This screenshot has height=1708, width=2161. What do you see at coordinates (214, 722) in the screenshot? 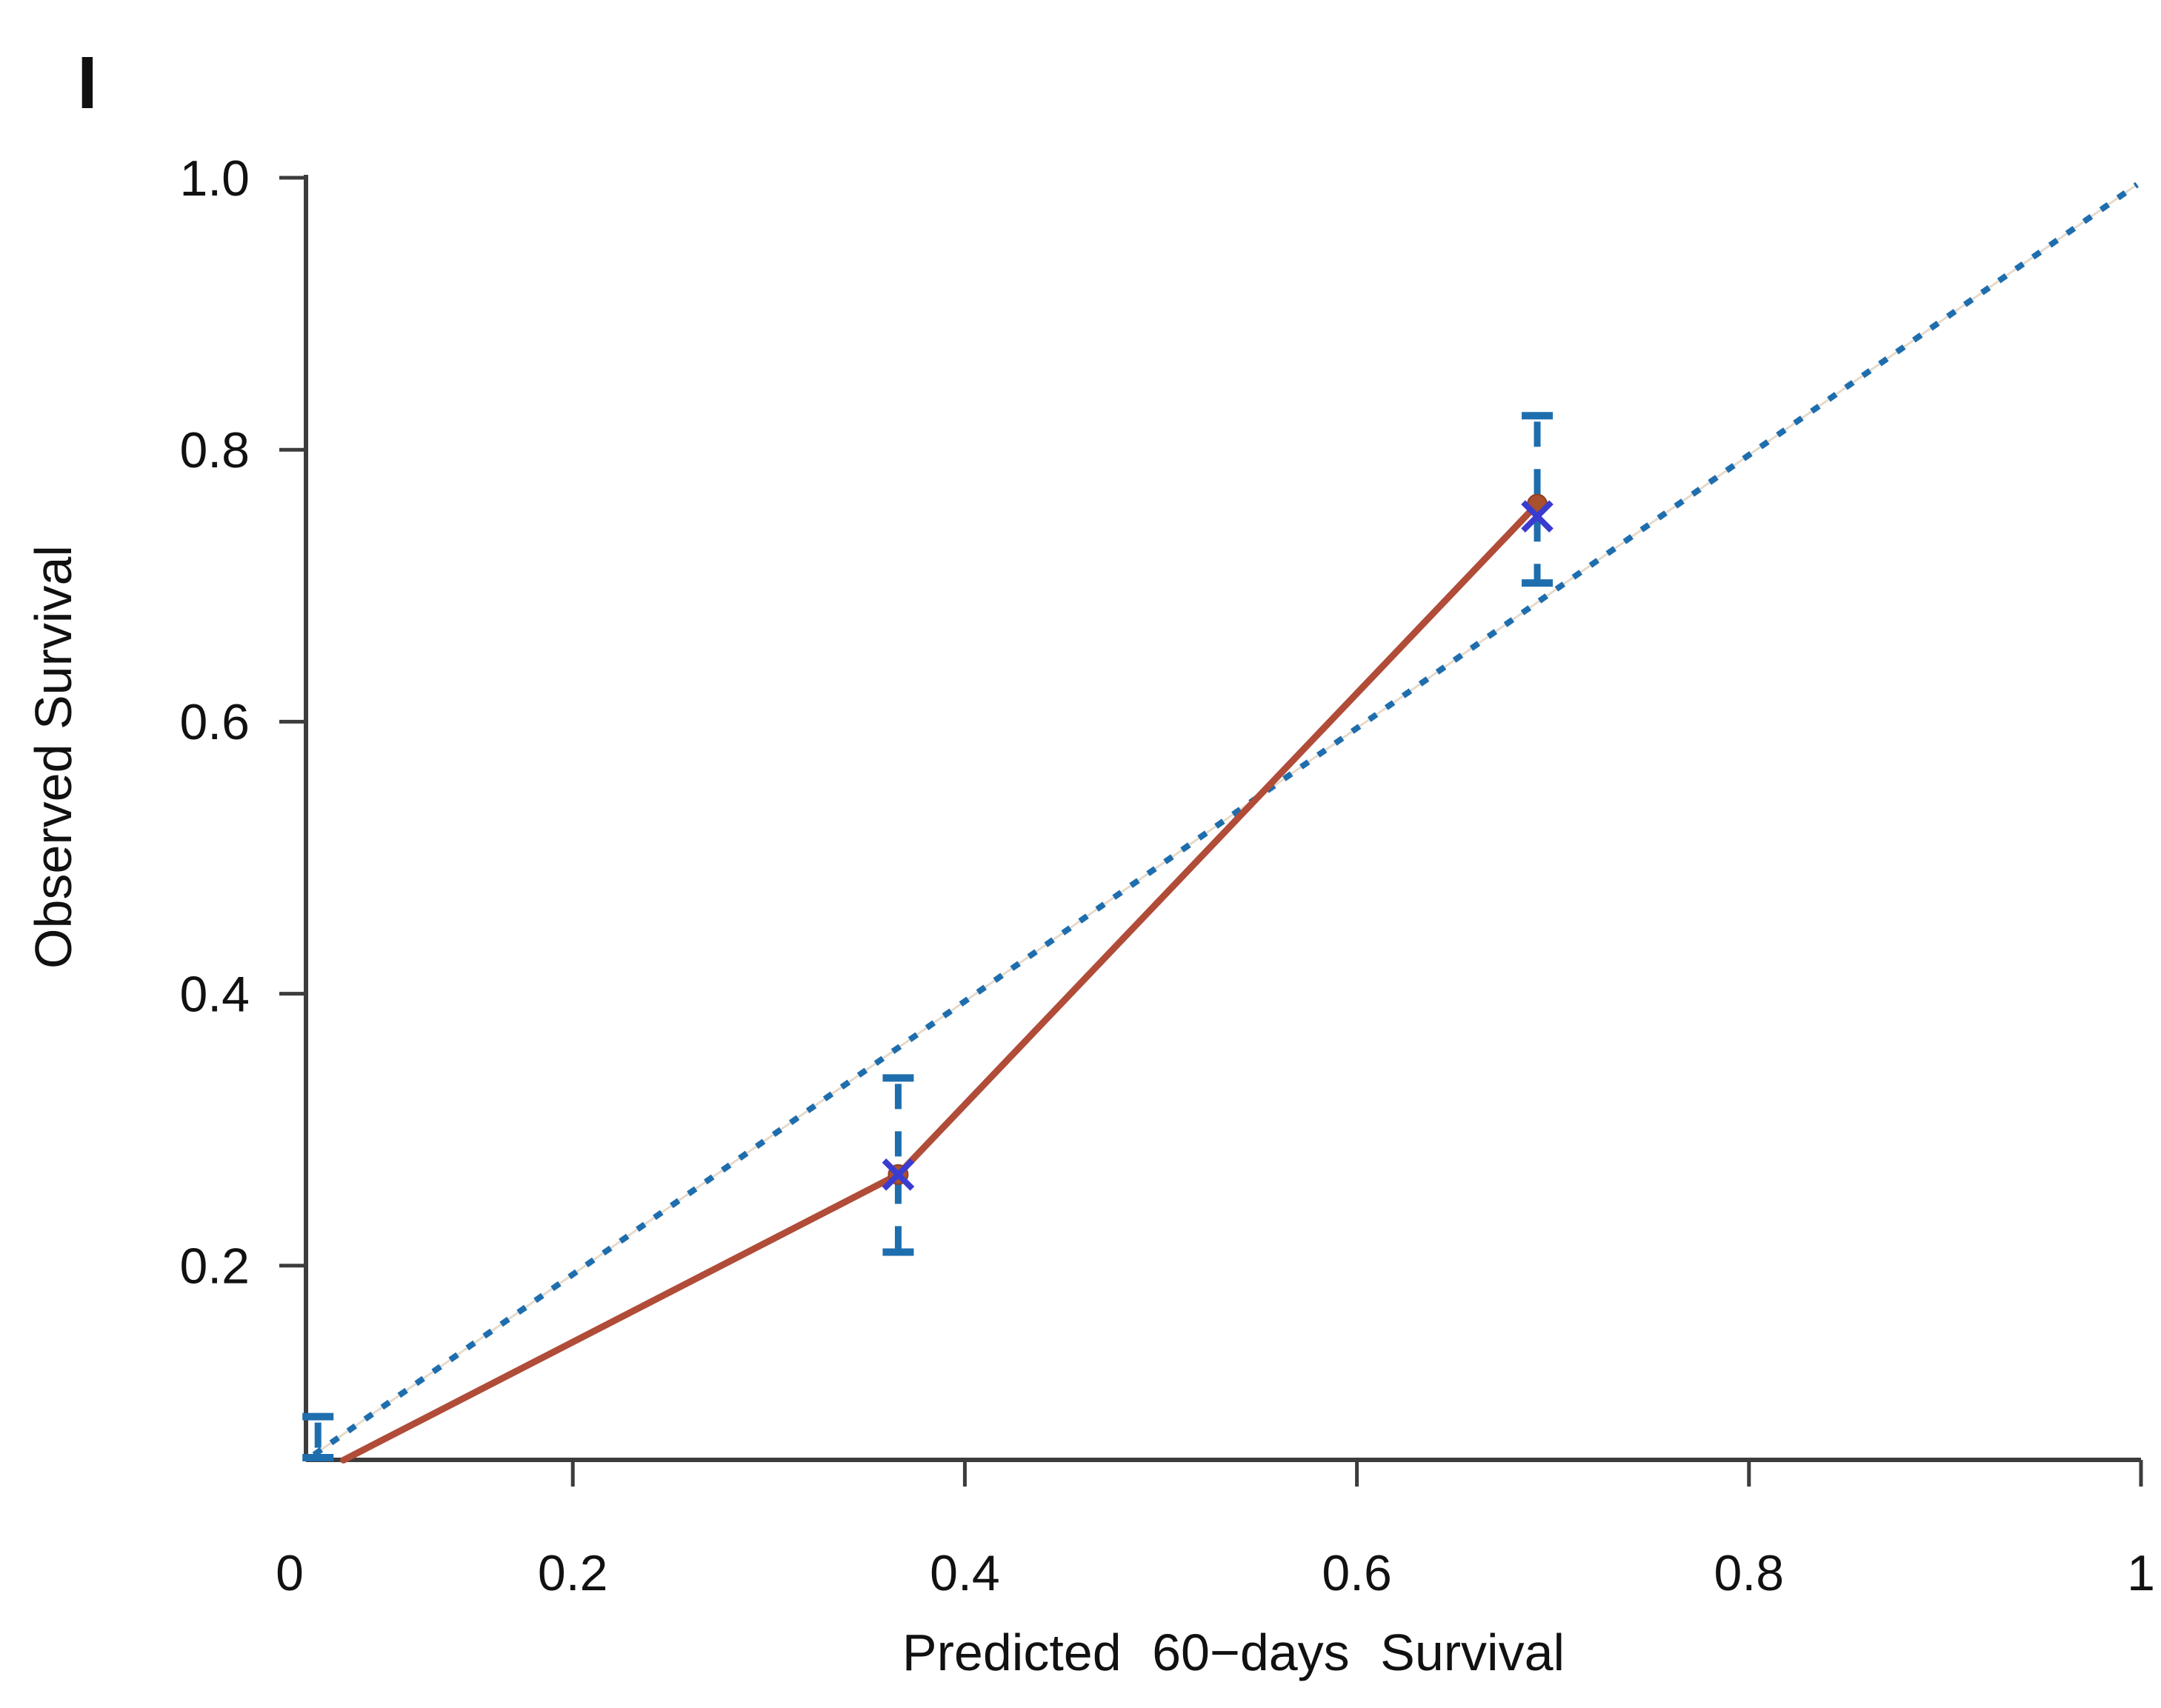
I see `y-tick-label: 0.6` at bounding box center [214, 722].